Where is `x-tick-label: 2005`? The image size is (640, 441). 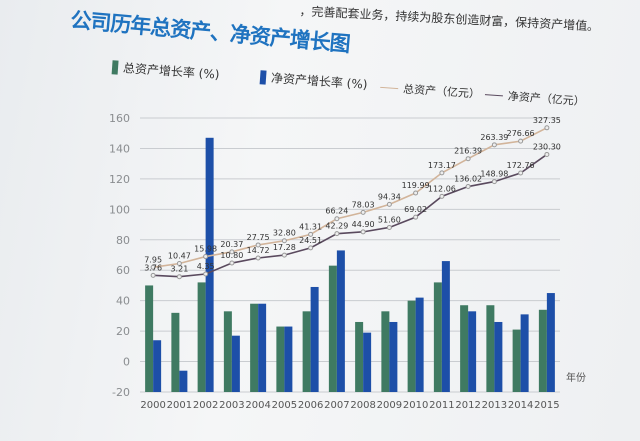 x-tick-label: 2005 is located at coordinates (284, 405).